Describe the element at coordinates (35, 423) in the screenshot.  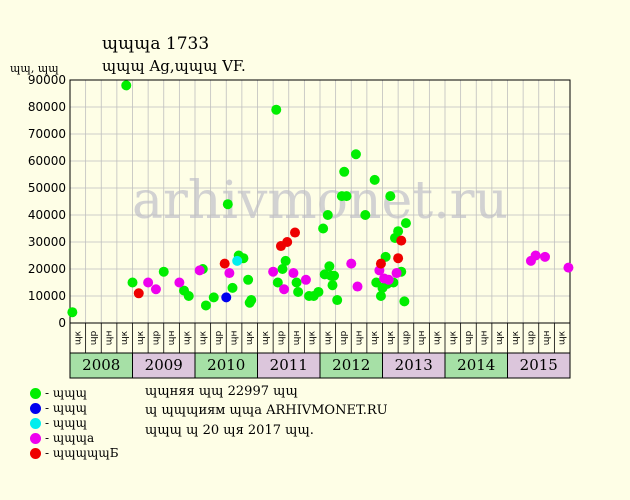
I see `cyan-dot-icon` at that location.